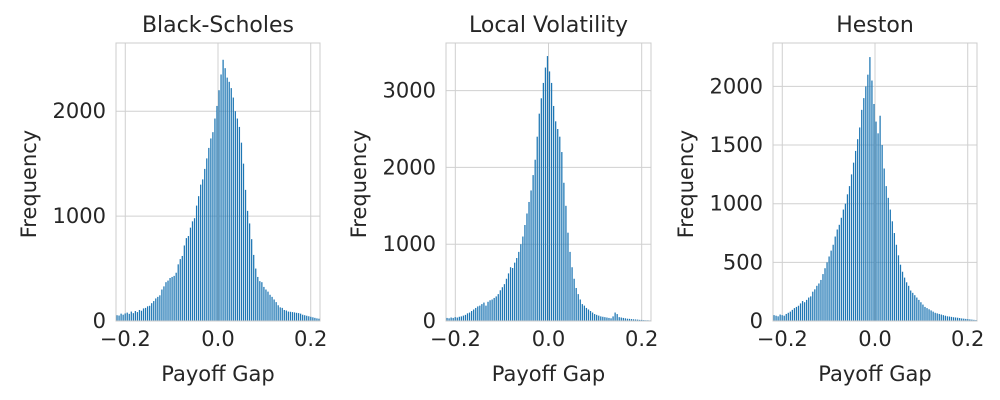 Image resolution: width=1000 pixels, height=400 pixels. What do you see at coordinates (736, 86) in the screenshot?
I see `y-tick-label: 2000` at bounding box center [736, 86].